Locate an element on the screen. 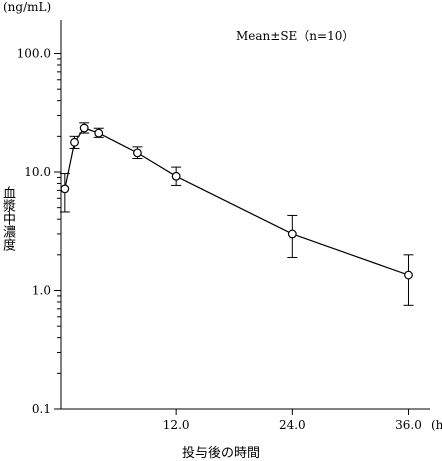  x-tick-label: 36.0 is located at coordinates (408, 425).